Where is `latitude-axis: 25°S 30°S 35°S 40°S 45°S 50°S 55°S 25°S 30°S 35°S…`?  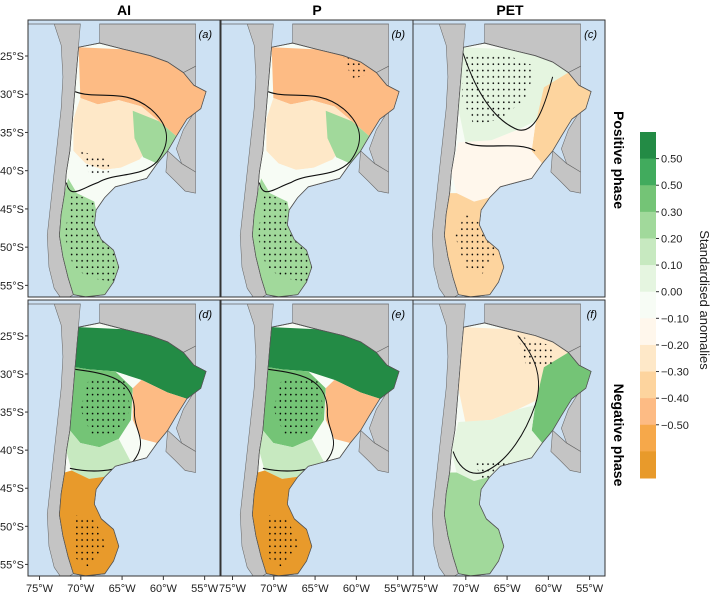 latitude-axis: 25°S 30°S 35°S 40°S 45°S 50°S 55°S 25°S 30°S 35°S… is located at coordinates (14, 311).